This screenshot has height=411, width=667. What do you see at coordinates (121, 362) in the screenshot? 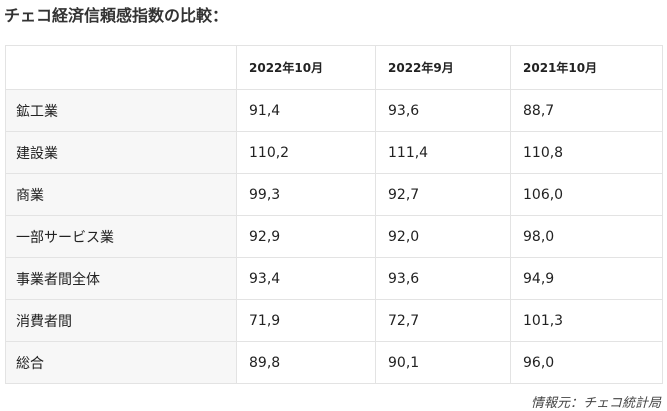
I see `row-label: 総合` at bounding box center [121, 362].